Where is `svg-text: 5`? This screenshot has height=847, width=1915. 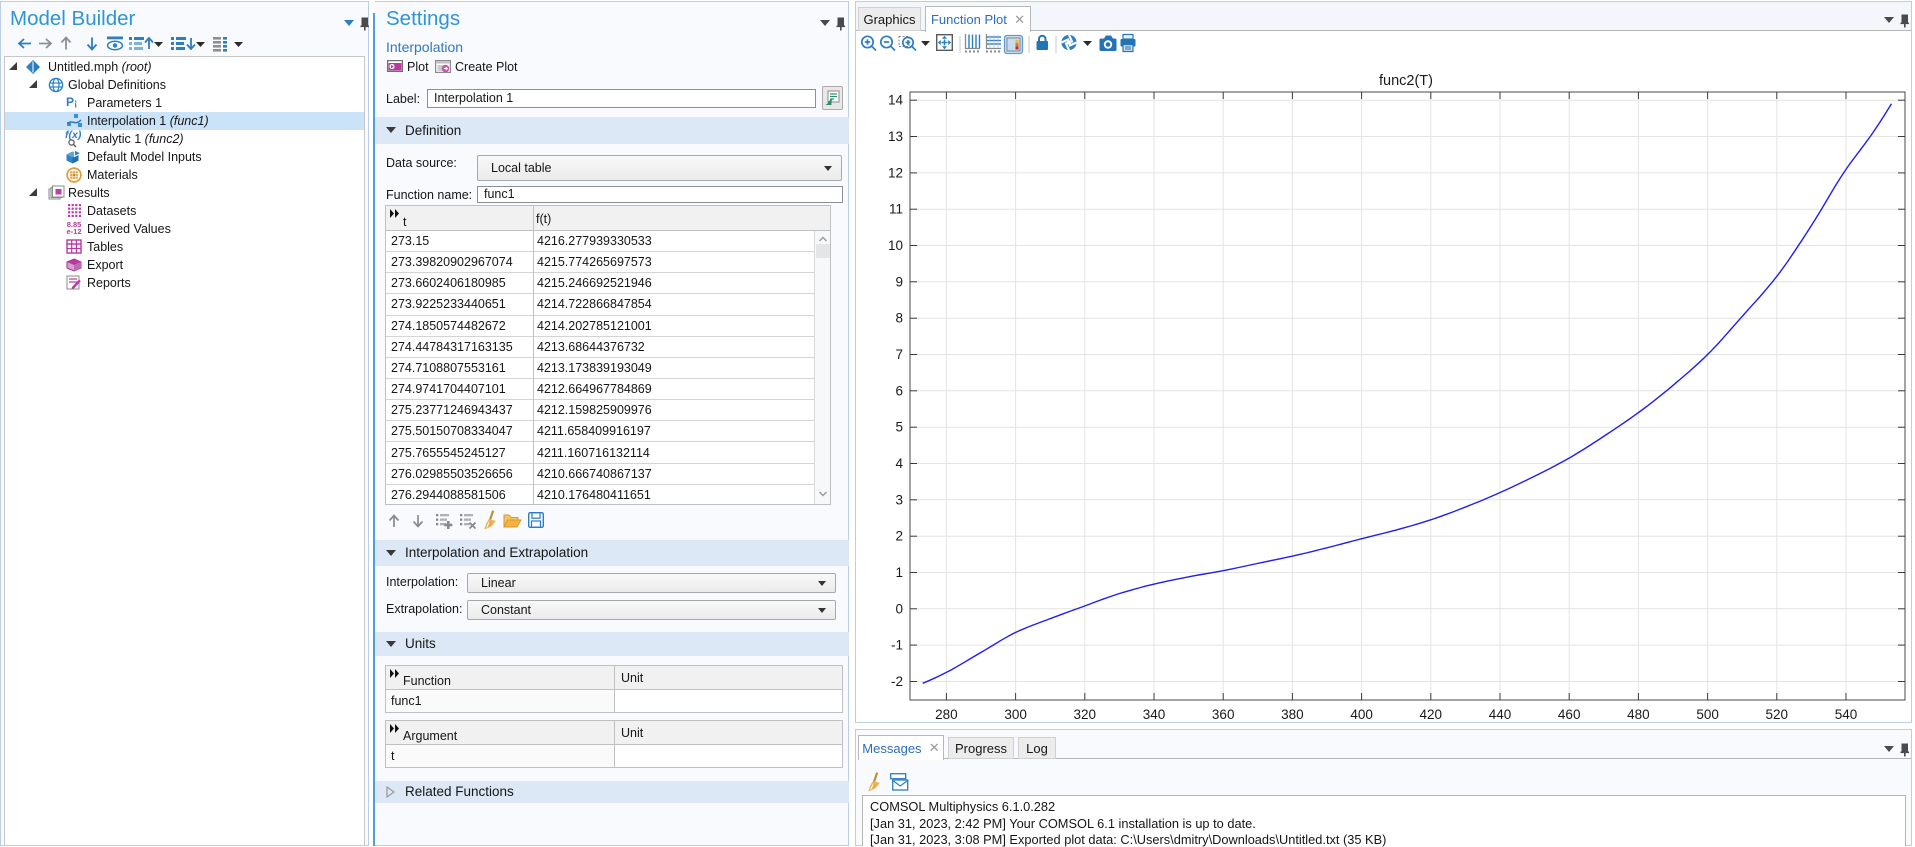
svg-text: 5 is located at coordinates (899, 427).